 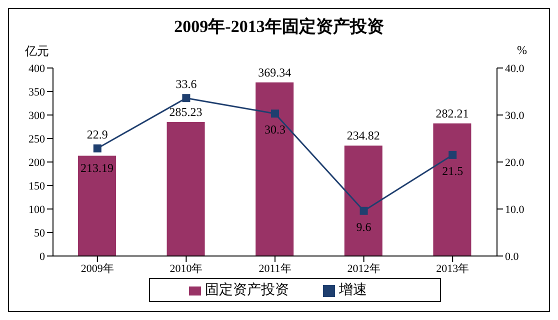 What do you see at coordinates (453, 268) in the screenshot?
I see `x-tick-label: 2013年` at bounding box center [453, 268].